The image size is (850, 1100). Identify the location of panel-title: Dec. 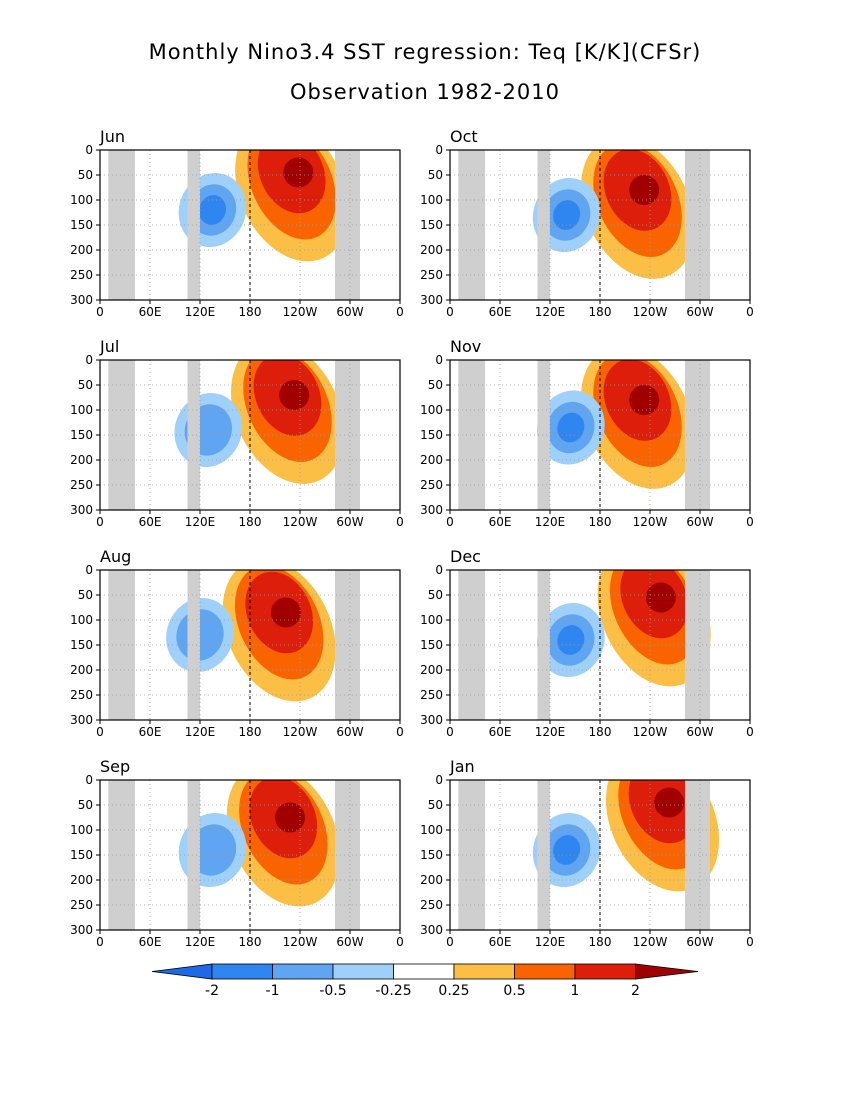
(465, 556).